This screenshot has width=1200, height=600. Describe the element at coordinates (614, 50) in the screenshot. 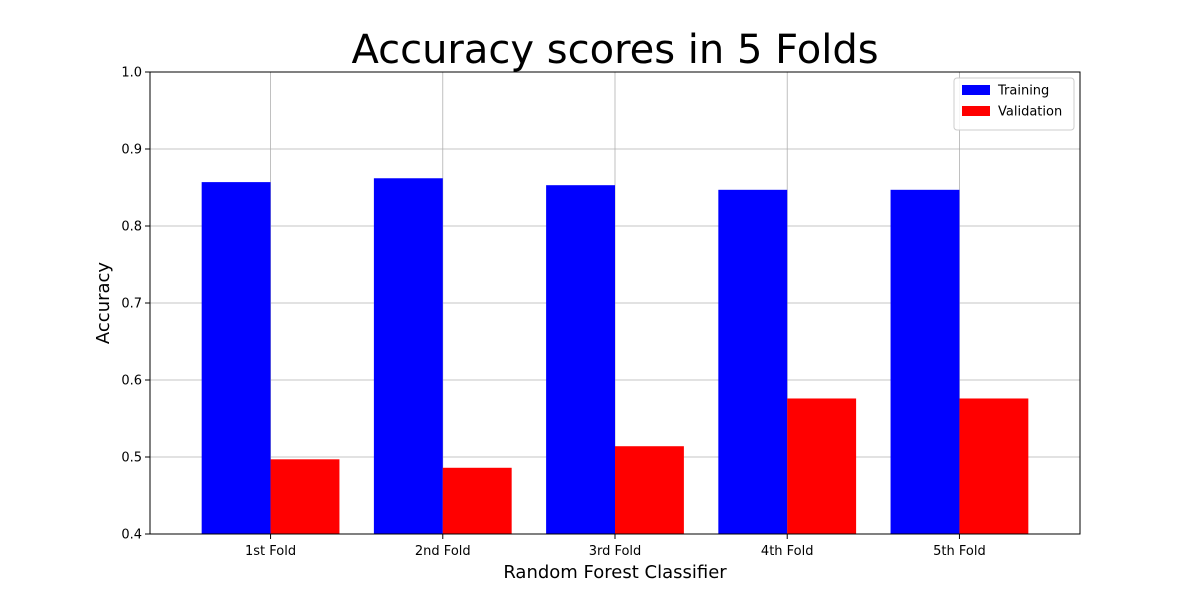

I see `chart-title: Accuracy scores in 5 Folds` at that location.